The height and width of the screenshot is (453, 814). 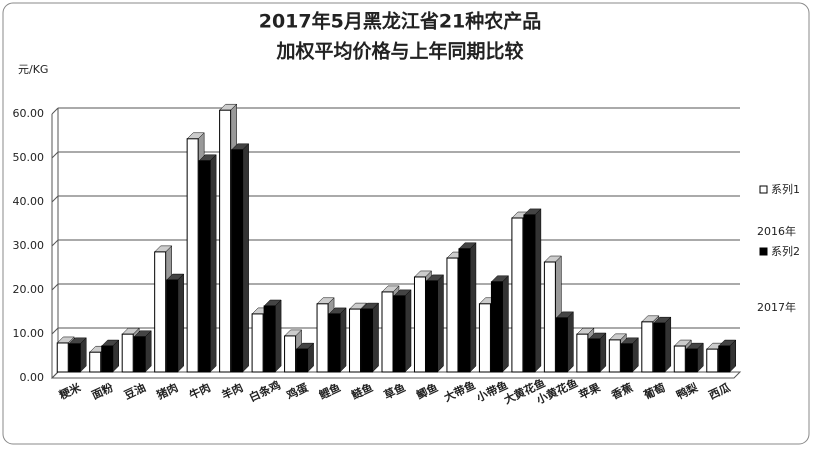 What do you see at coordinates (29, 245) in the screenshot?
I see `y-tick-label: 30.00` at bounding box center [29, 245].